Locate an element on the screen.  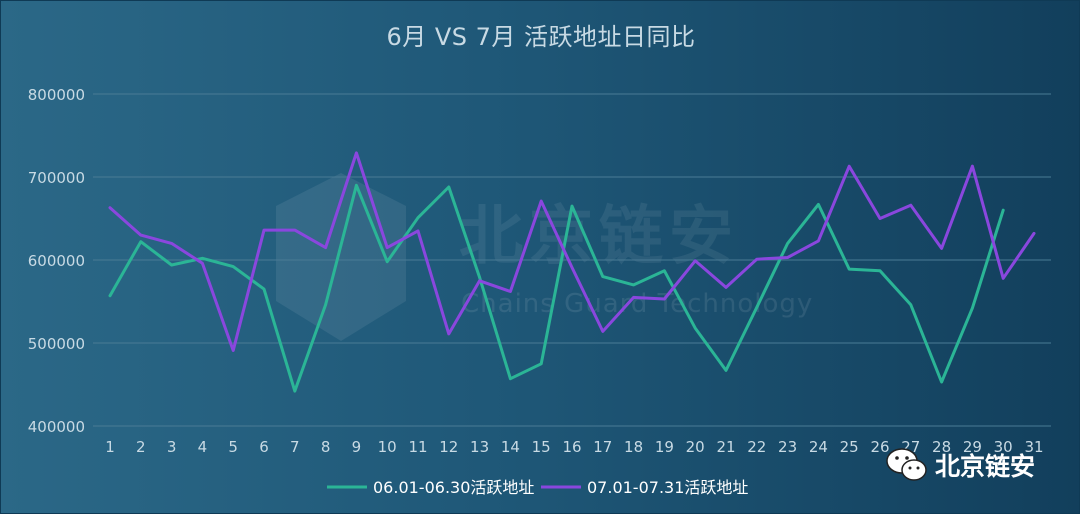
wechat-icon is located at coordinates (906, 464).